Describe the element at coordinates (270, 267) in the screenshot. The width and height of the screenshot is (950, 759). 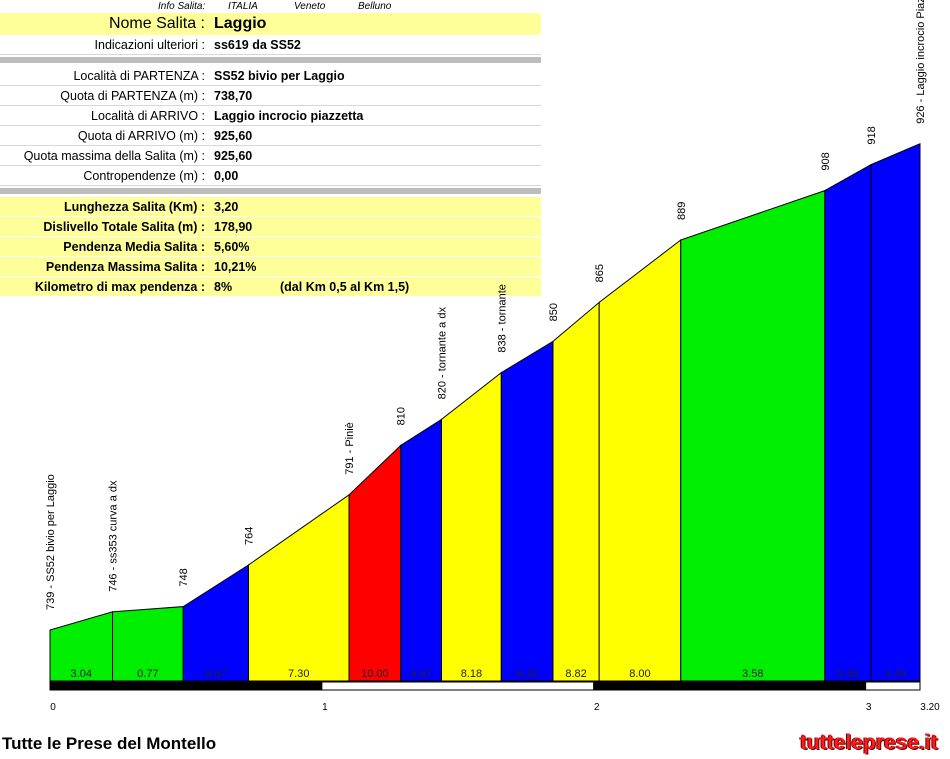
I see `max-grade-row: Pendenza Massima Salita : 10,21%` at that location.